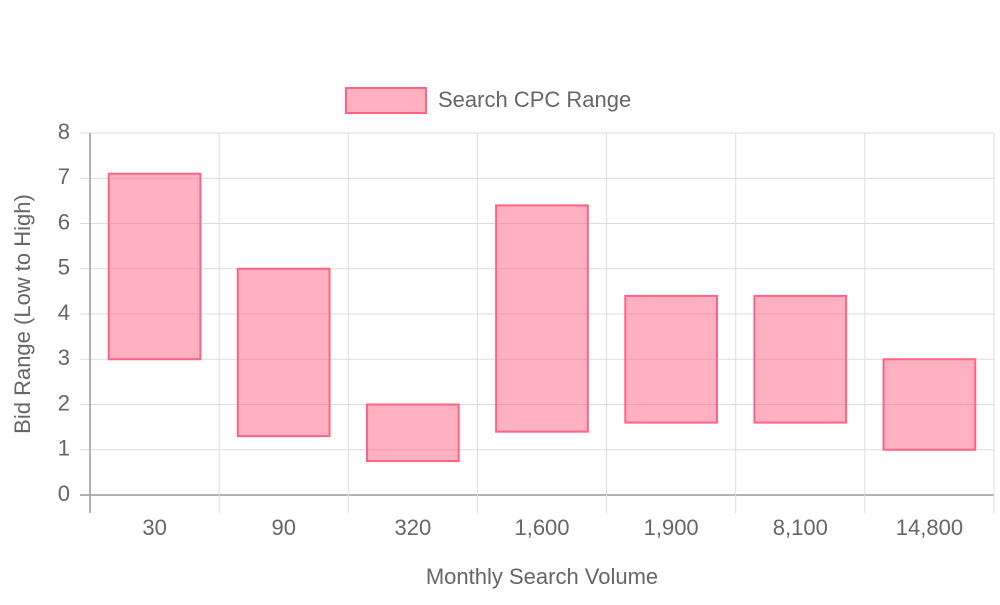  What do you see at coordinates (64, 267) in the screenshot?
I see `y-tick-label: 5` at bounding box center [64, 267].